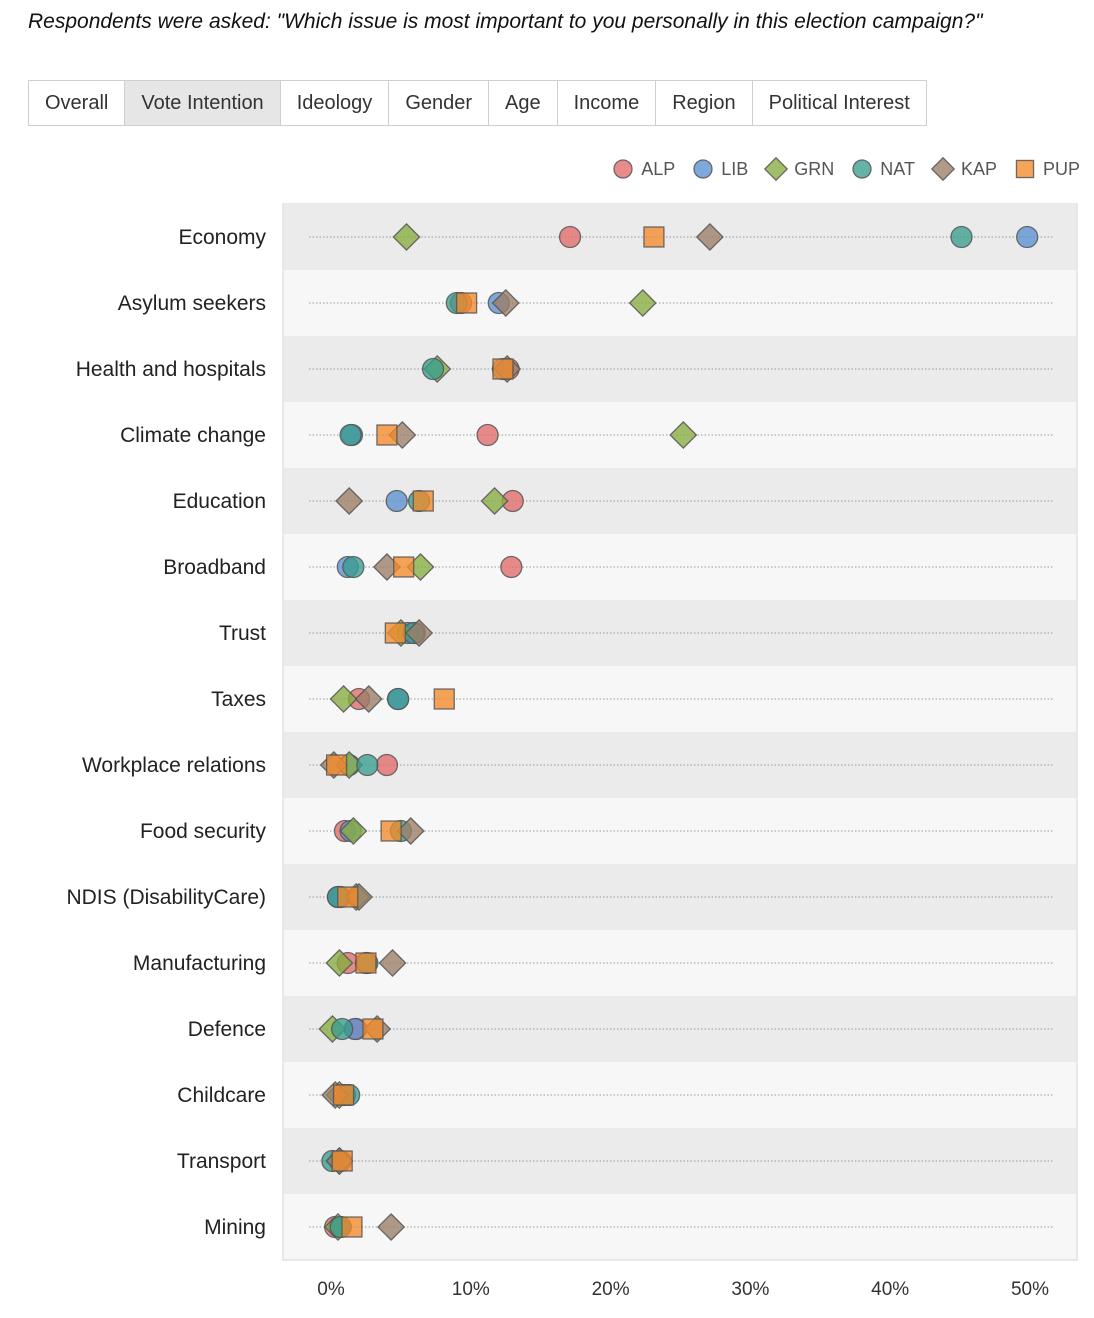  What do you see at coordinates (438, 103) in the screenshot?
I see `tab-gender: Gender` at bounding box center [438, 103].